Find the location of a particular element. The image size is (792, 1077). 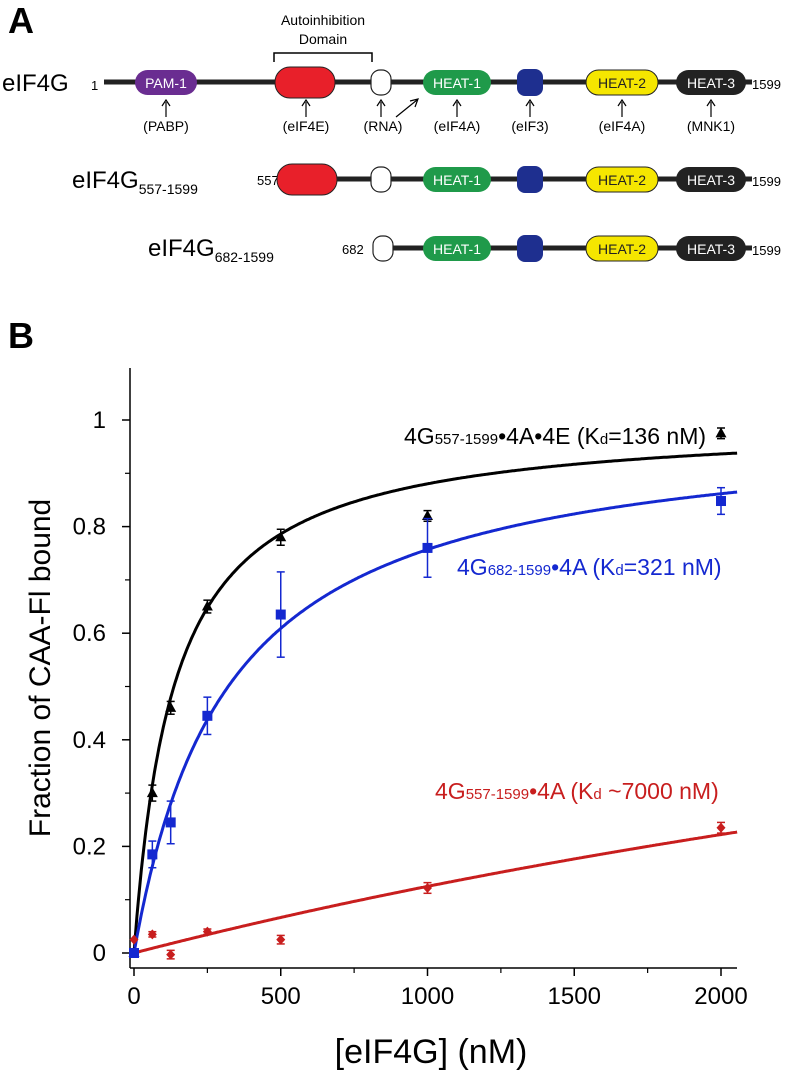

construct-2-end: 1599 is located at coordinates (766, 181).